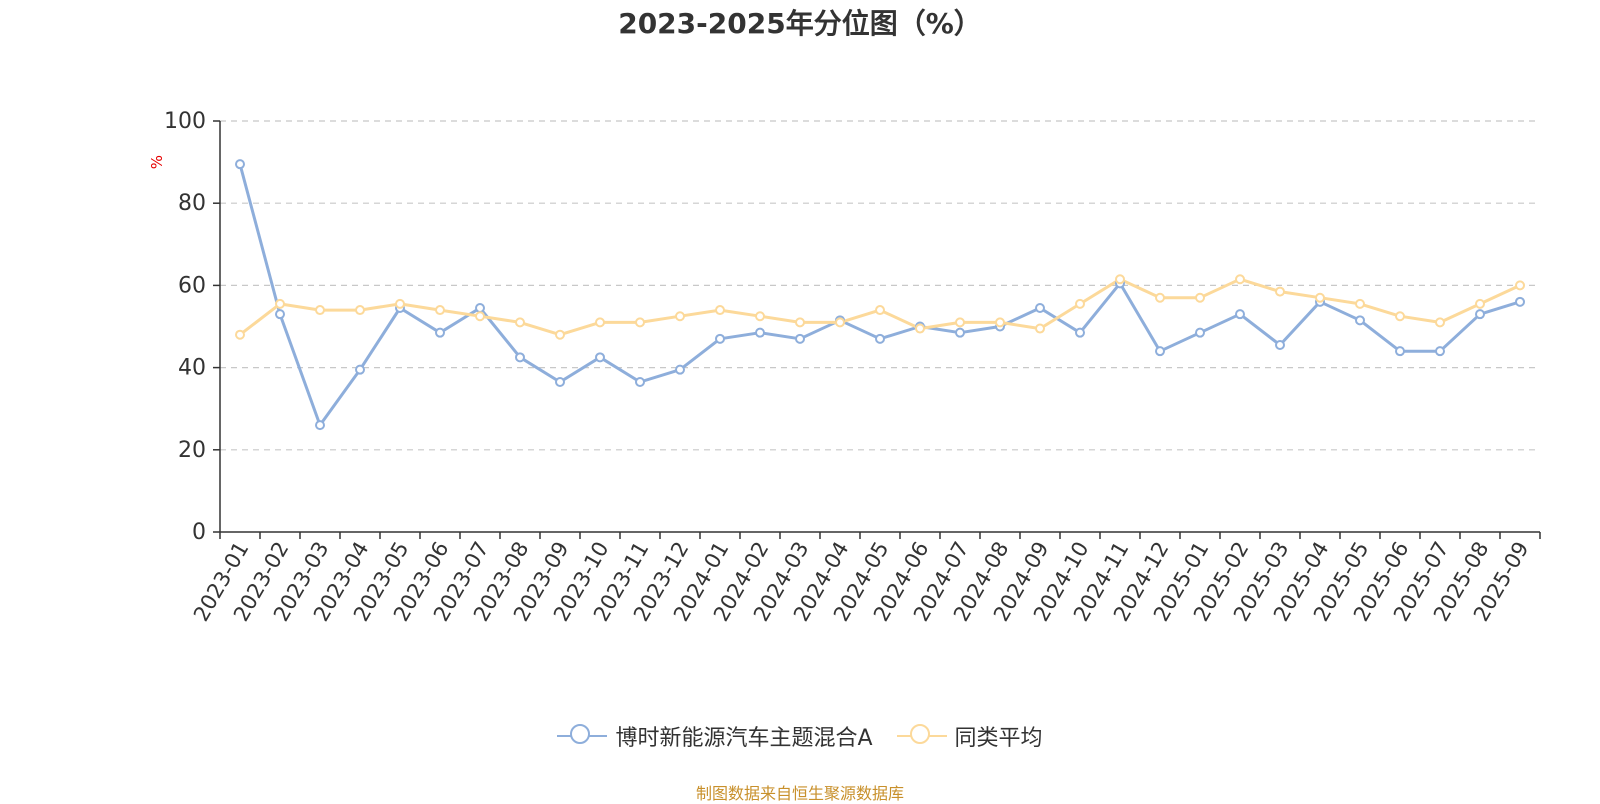 This screenshot has height=804, width=1600. I want to click on y-tick-label: 0, so click(199, 532).